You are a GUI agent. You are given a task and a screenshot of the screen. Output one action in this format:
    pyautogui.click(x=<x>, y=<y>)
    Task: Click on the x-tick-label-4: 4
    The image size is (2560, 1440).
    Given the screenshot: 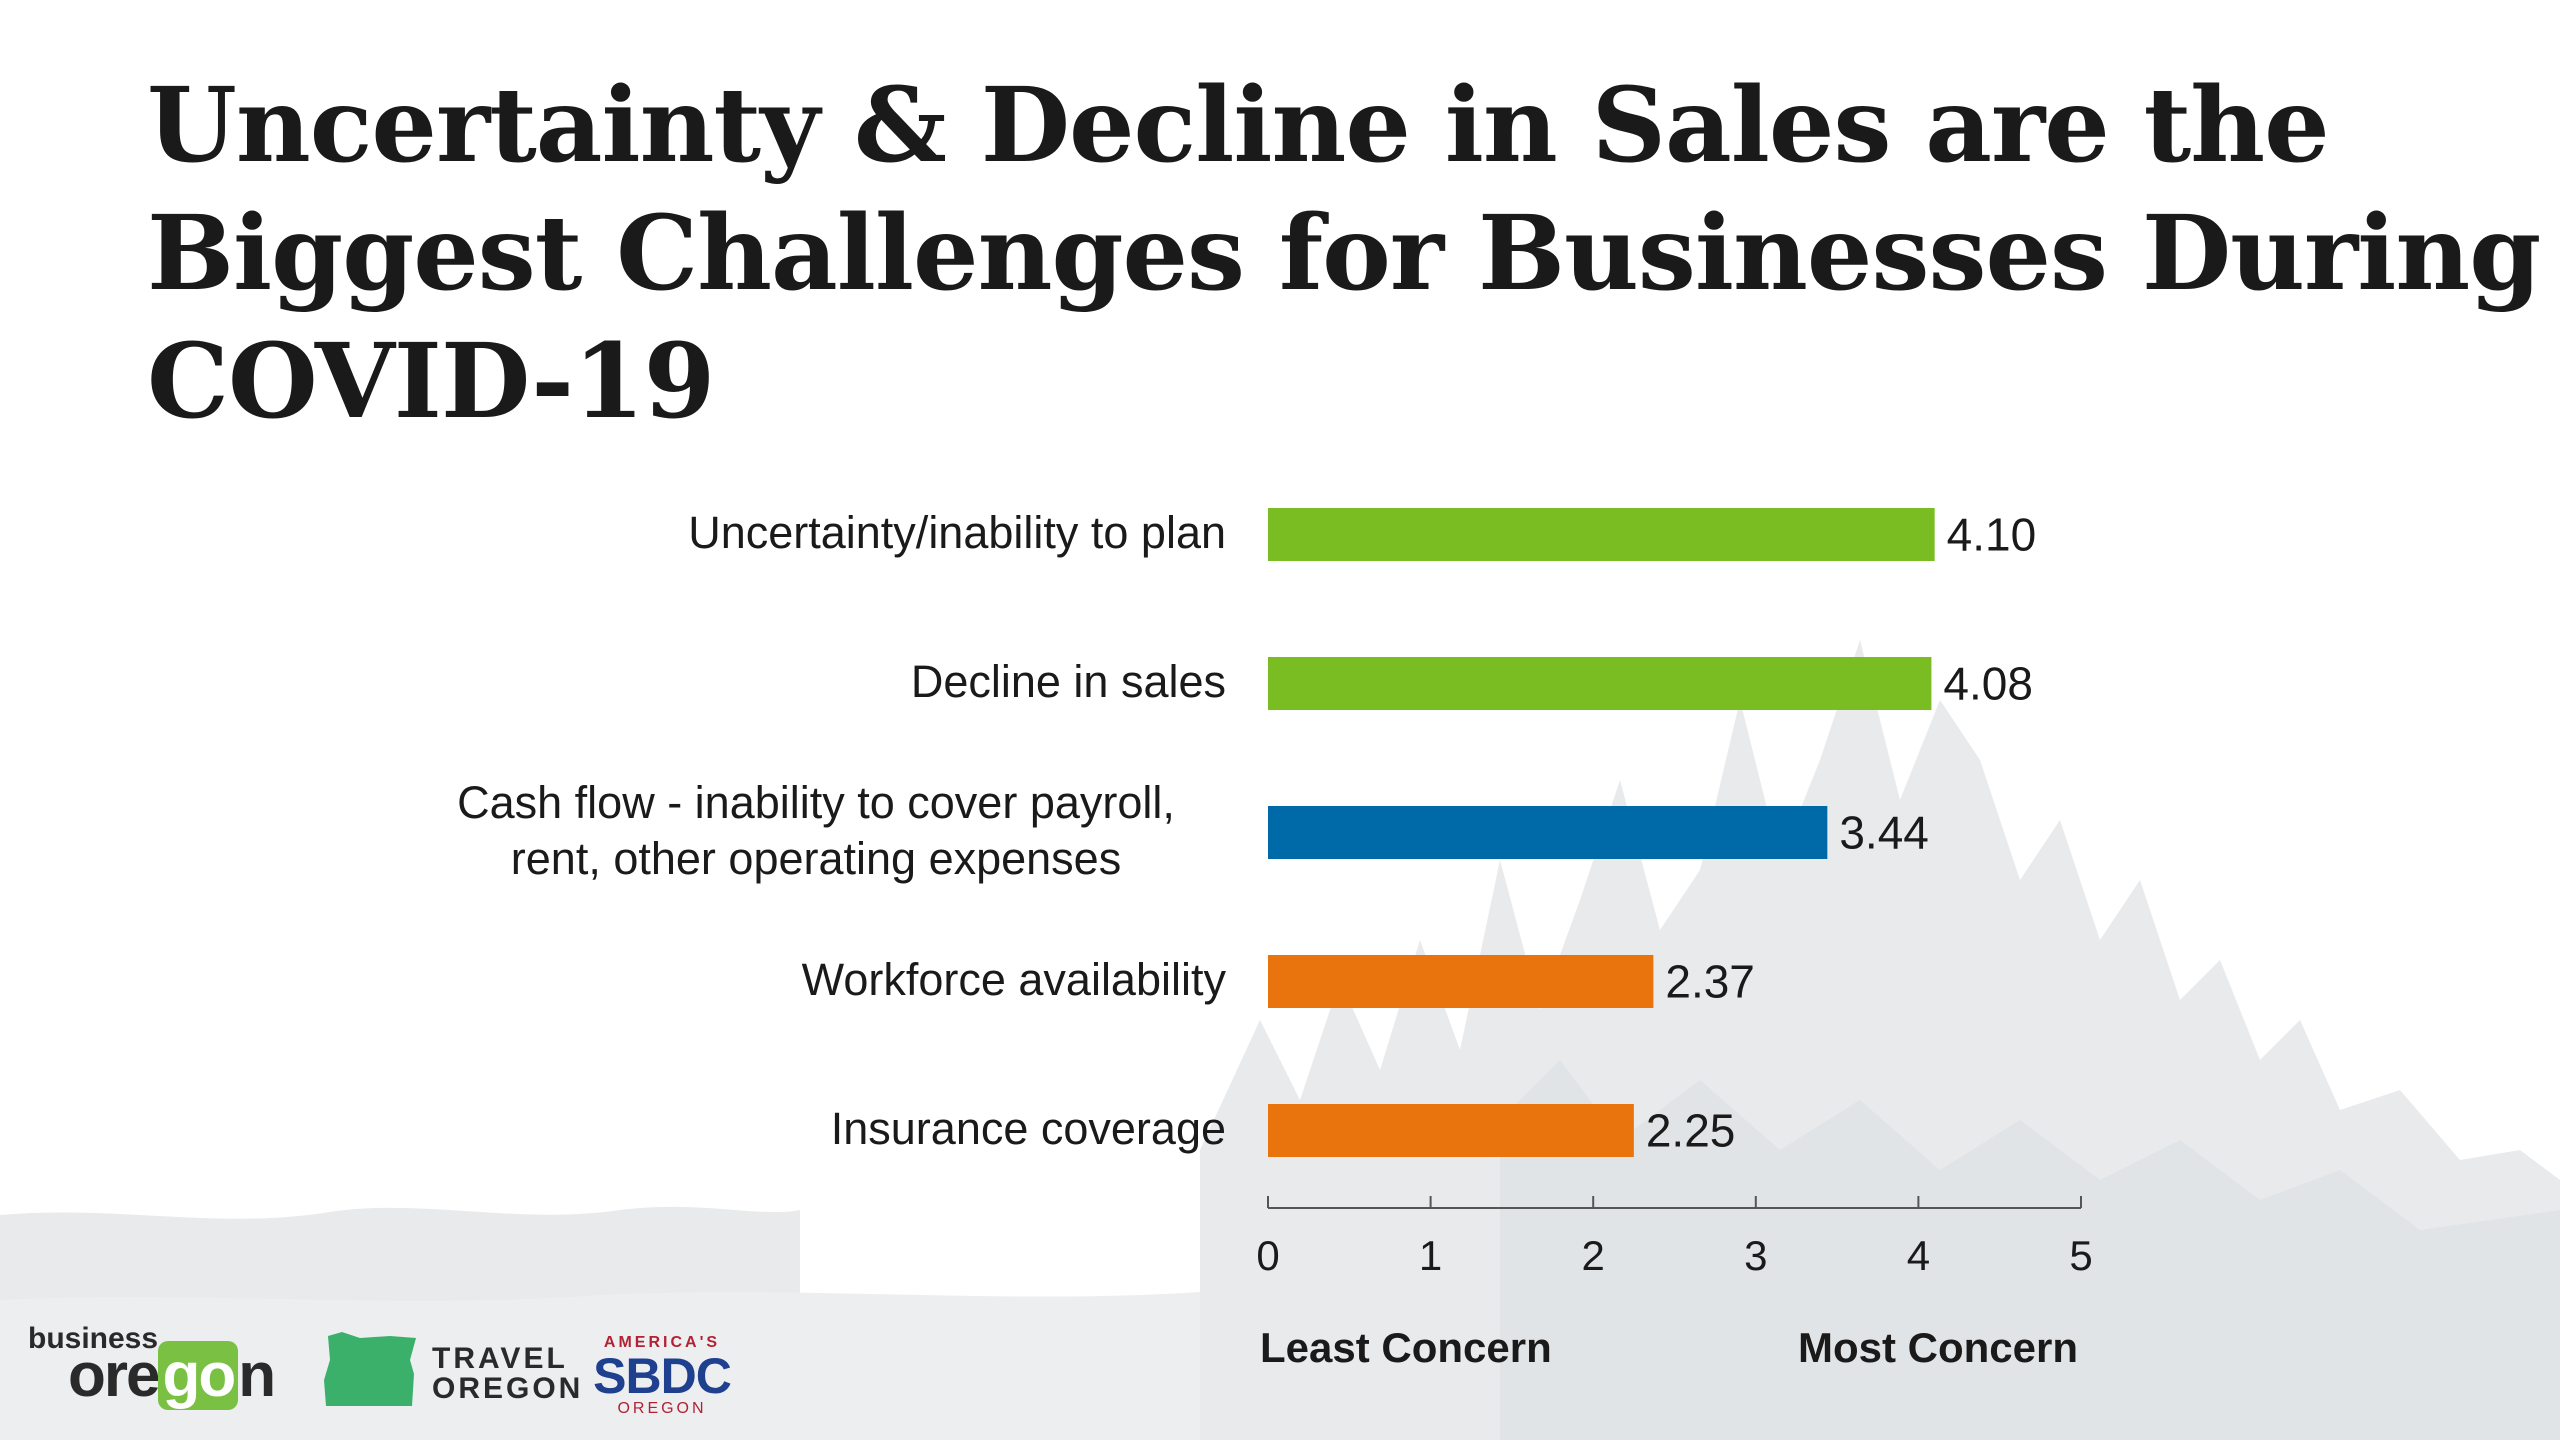 What is the action you would take?
    pyautogui.click(x=1918, y=1255)
    